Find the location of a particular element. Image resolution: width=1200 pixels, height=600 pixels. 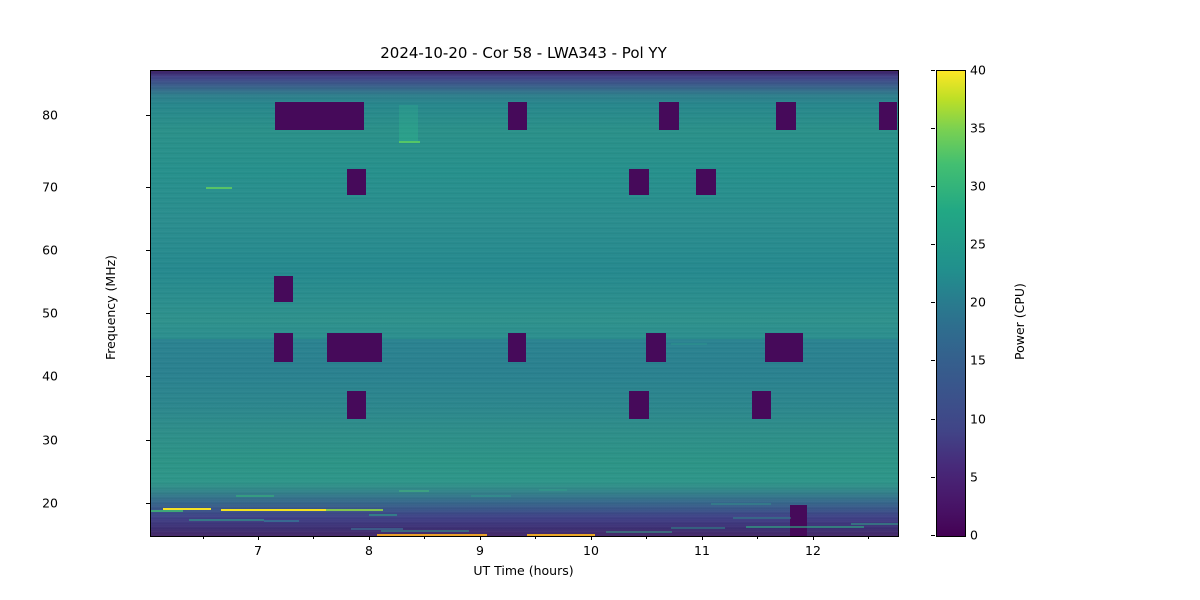

colorbar-tick-label: 25 is located at coordinates (978, 244).